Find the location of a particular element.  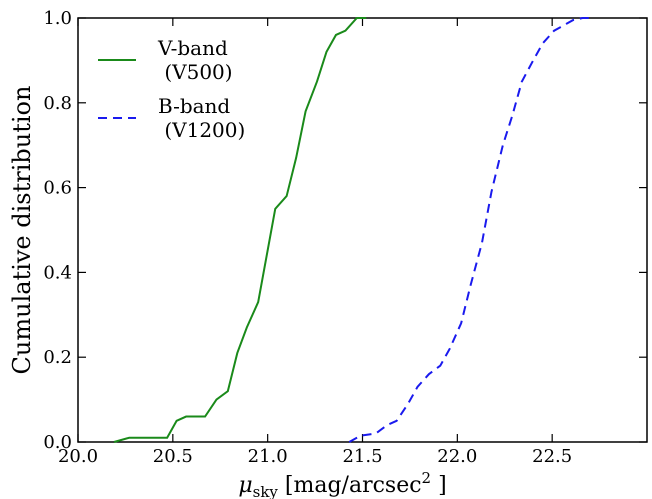

y-tick-label: 1.0 is located at coordinates (57, 18).